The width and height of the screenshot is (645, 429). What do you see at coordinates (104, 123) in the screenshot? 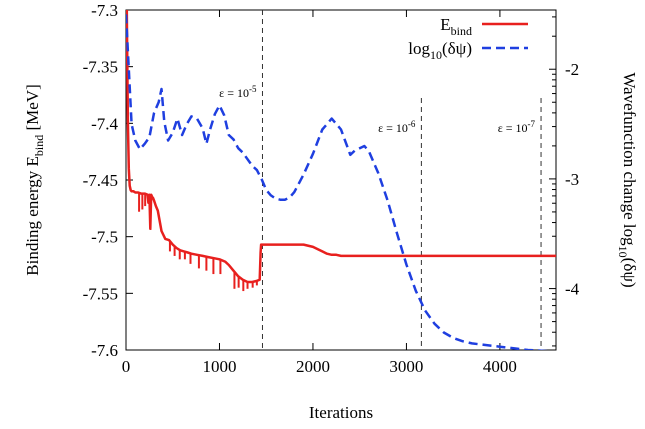
I see `y-tick-label: -7.4` at bounding box center [104, 123].